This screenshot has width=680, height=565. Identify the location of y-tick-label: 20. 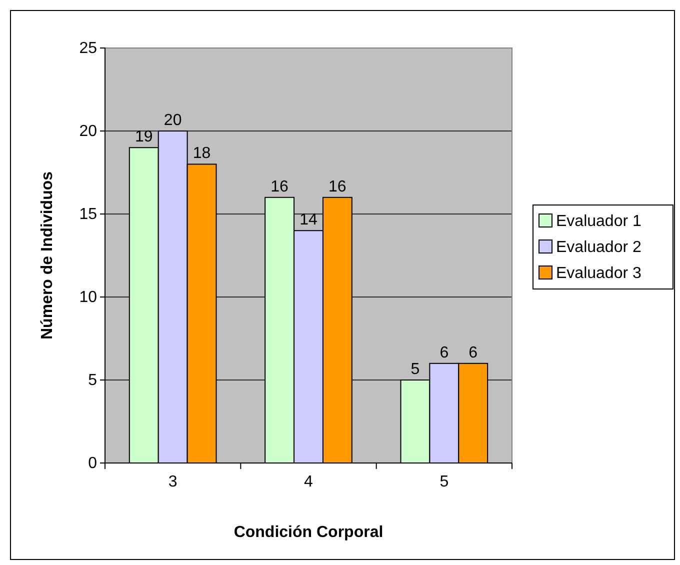
(88, 131).